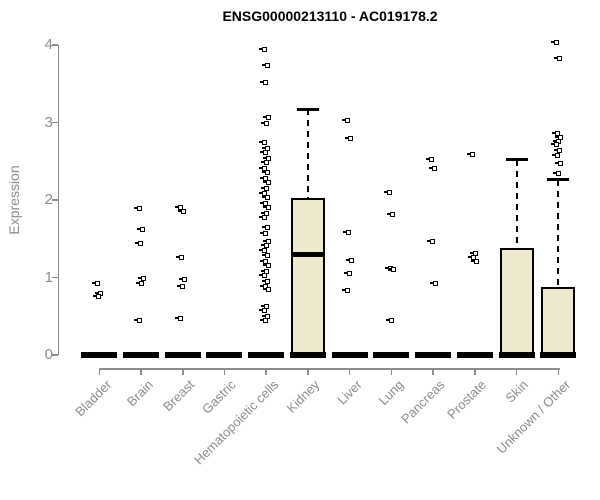 Image resolution: width=600 pixels, height=500 pixels. I want to click on x-tick-label: Prostate, so click(467, 399).